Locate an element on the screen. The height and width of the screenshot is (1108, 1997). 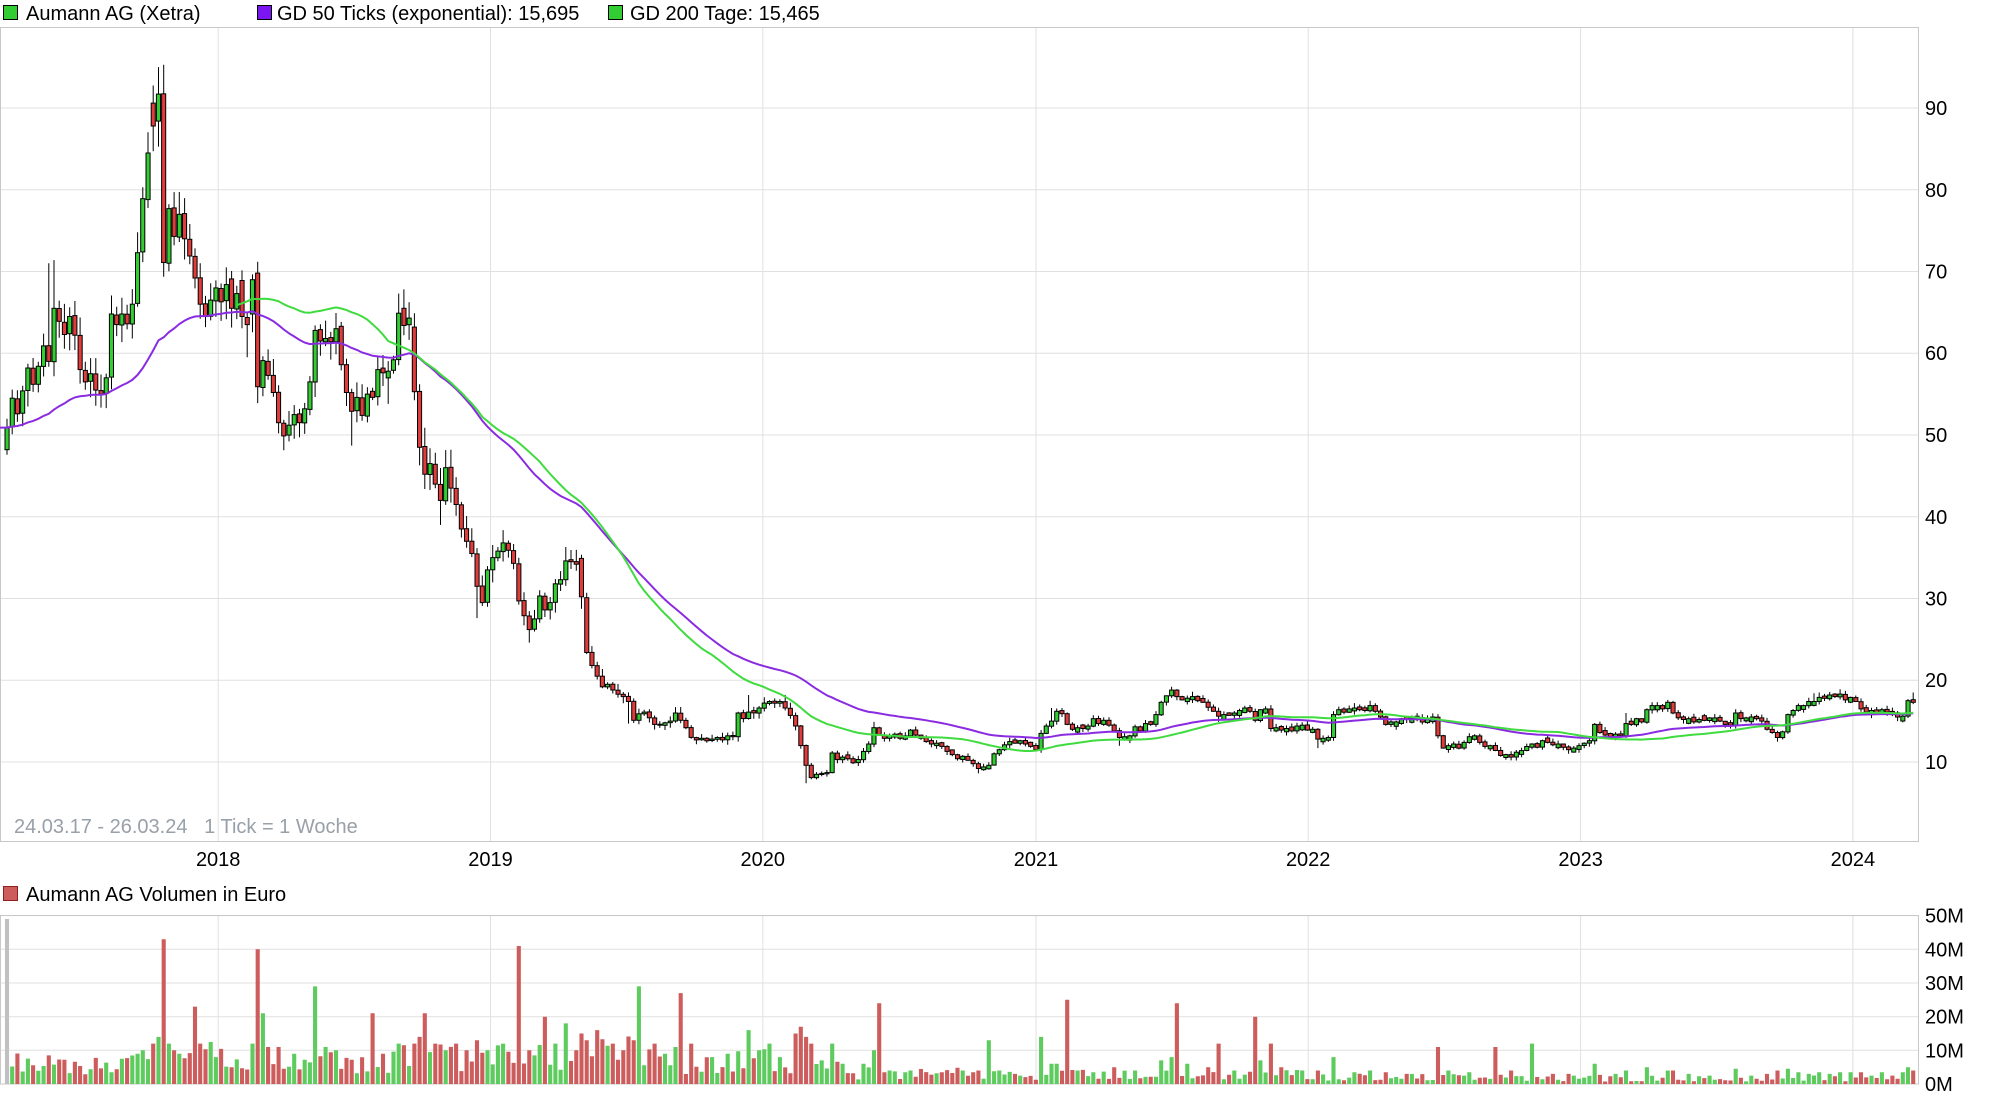
svg-text: 2022 is located at coordinates (1308, 860).